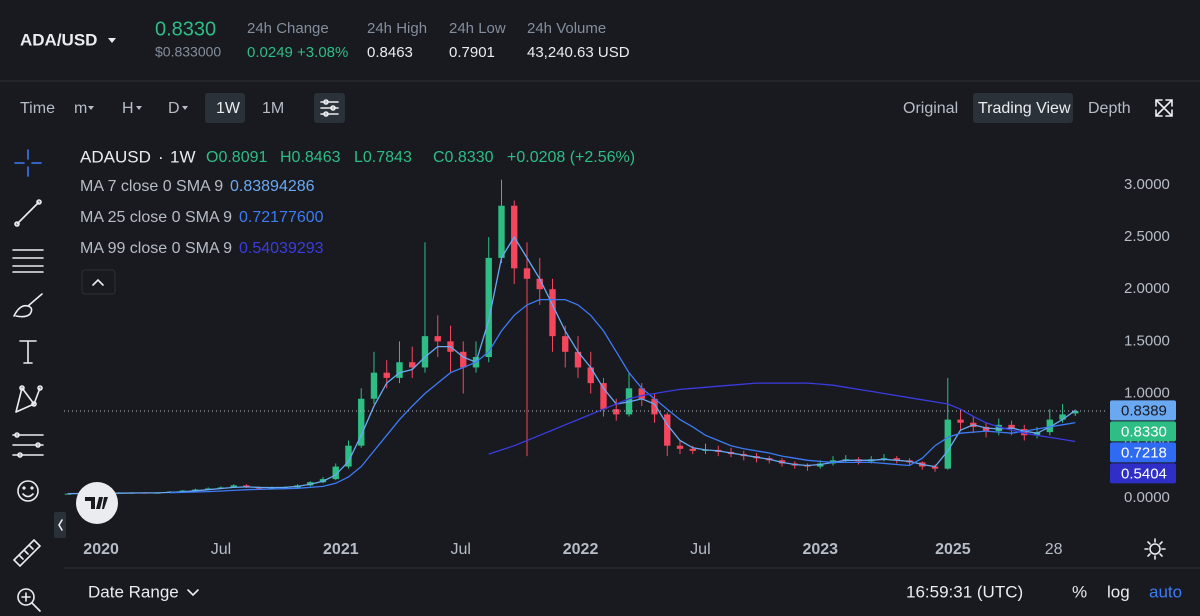 This screenshot has width=1200, height=616. What do you see at coordinates (329, 108) in the screenshot?
I see `settings-icon` at bounding box center [329, 108].